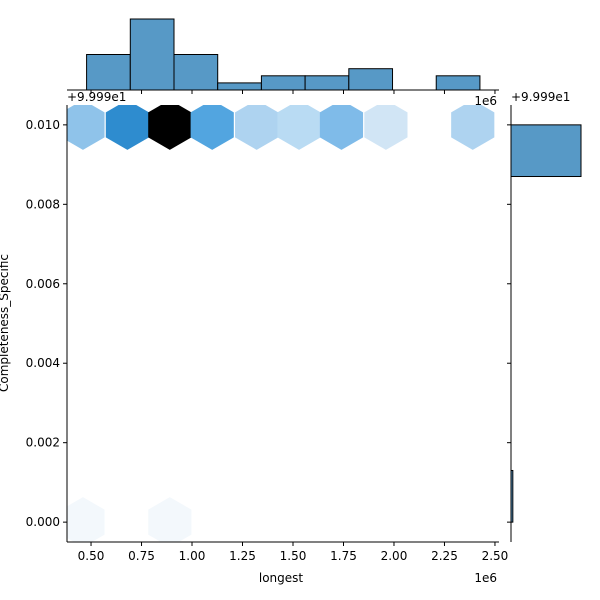  Describe the element at coordinates (485, 578) in the screenshot. I see `x-scale-label-bottom: 1e6` at that location.